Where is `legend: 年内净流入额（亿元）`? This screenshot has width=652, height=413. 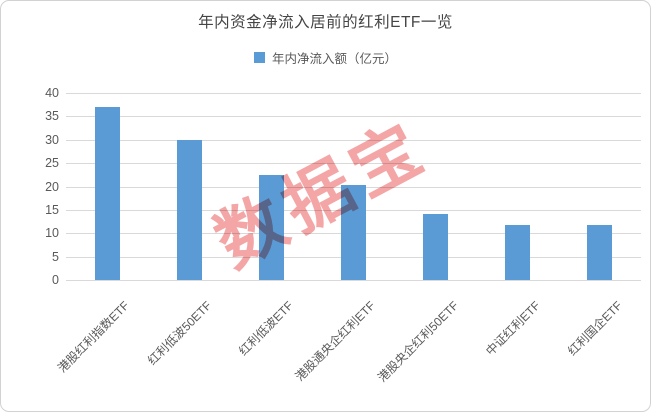
legend: 年内净流入额（亿元） is located at coordinates (325, 57).